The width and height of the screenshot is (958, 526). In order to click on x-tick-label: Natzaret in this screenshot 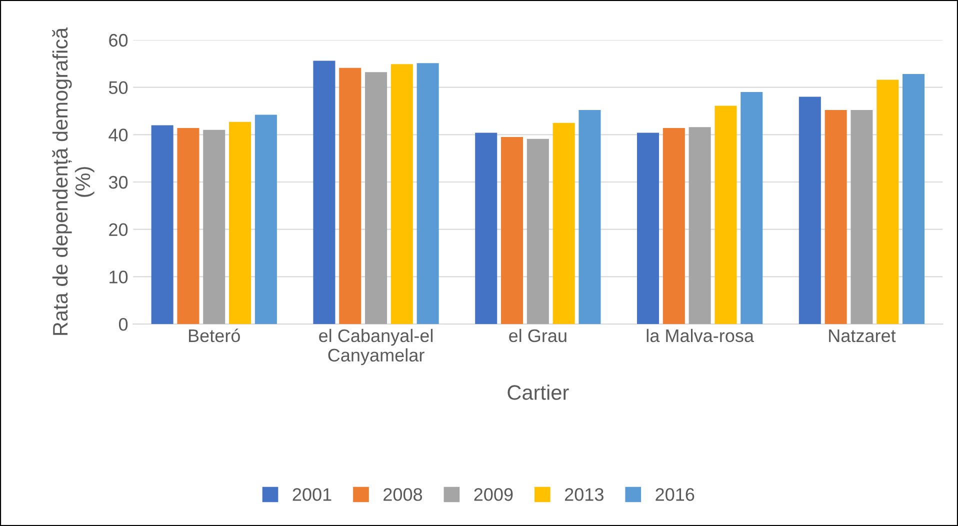, I will do `click(862, 336)`.